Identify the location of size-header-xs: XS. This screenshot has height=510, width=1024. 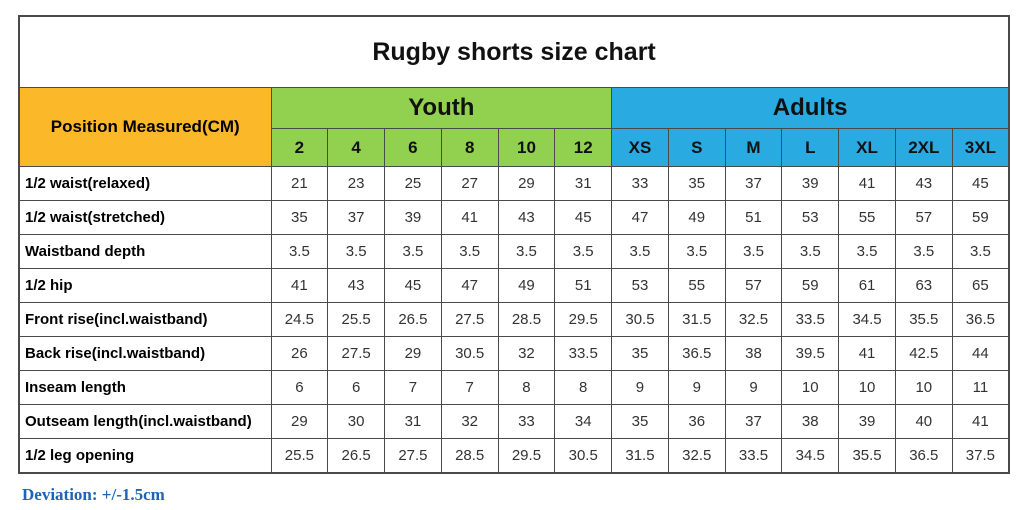
(640, 147).